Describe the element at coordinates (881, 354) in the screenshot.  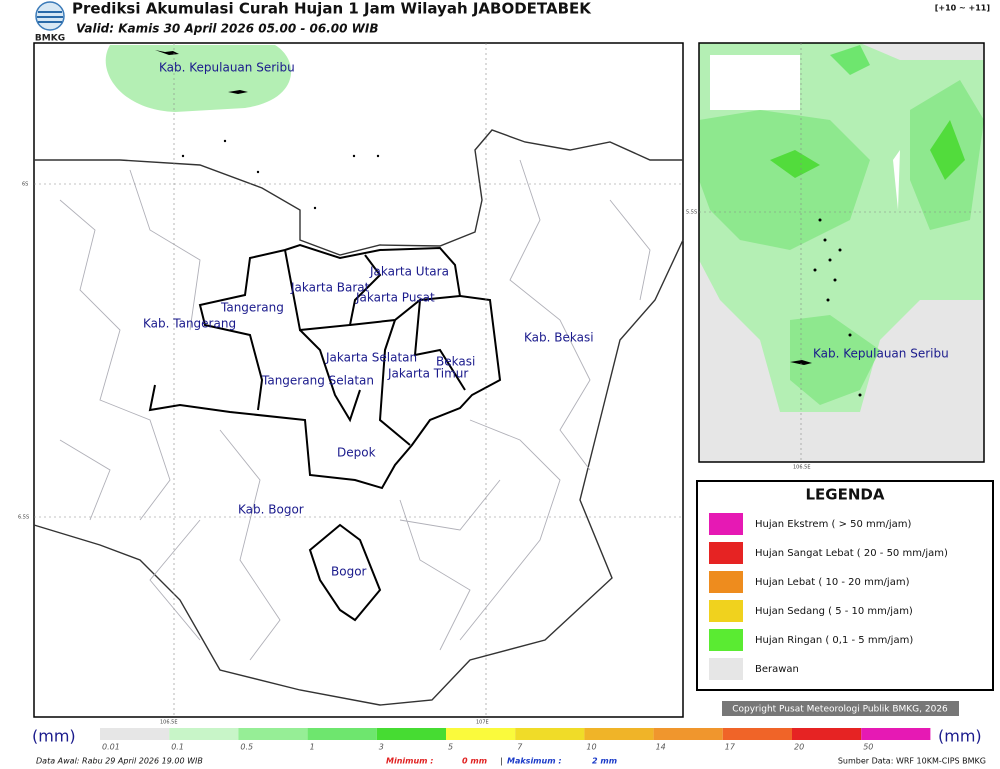
I see `inset-label: Kab. Kepulauan Seribu` at that location.